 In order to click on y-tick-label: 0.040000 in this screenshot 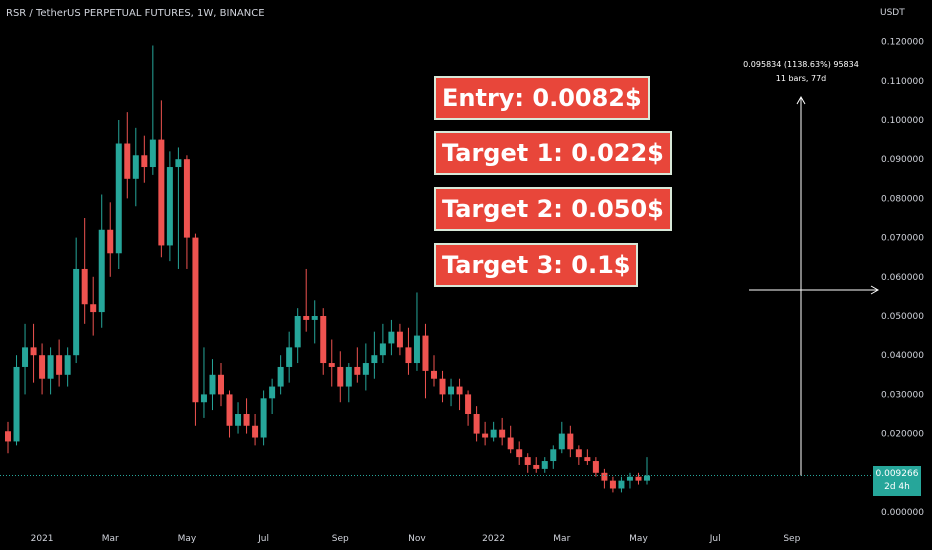, I will do `click(902, 356)`.